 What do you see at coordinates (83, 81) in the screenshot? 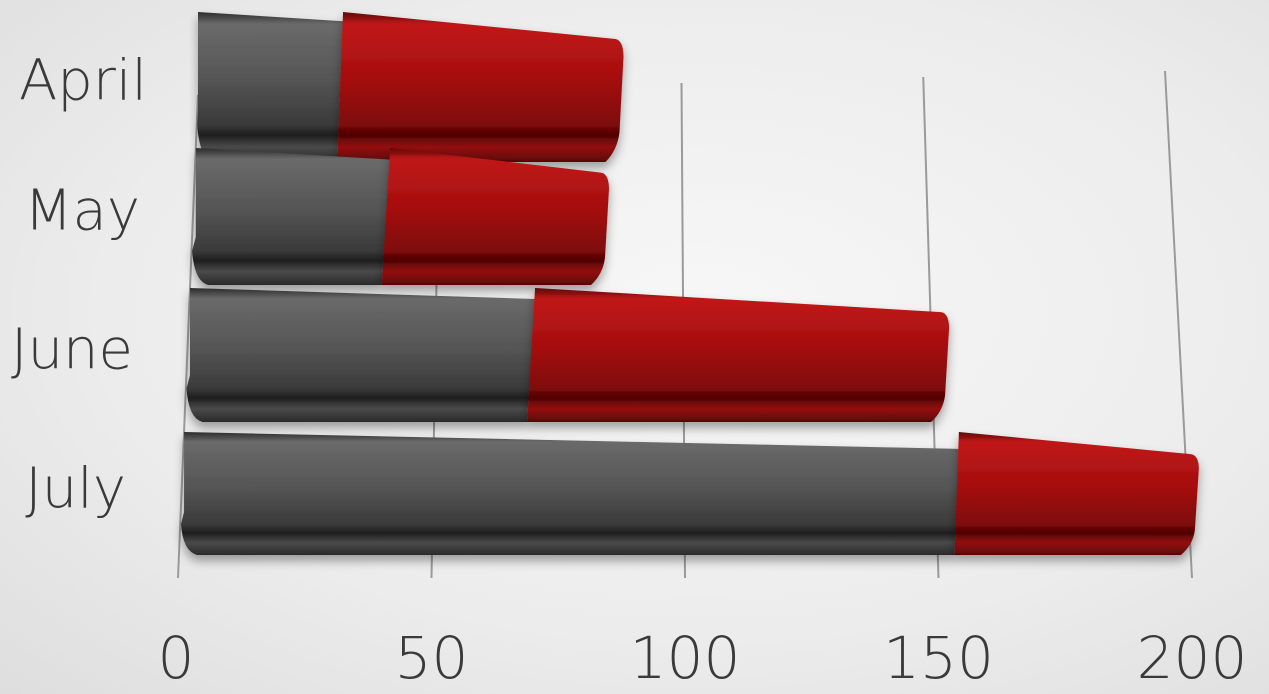
I see `category-label-april: April` at bounding box center [83, 81].